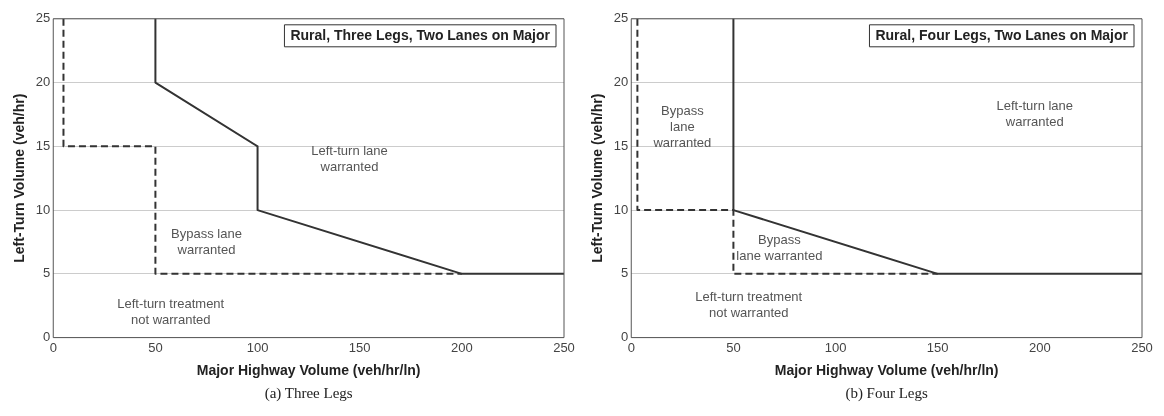 The width and height of the screenshot is (1164, 416). Describe the element at coordinates (1002, 34) in the screenshot. I see `text: Rural, Four Legs, Two Lanes on Major` at that location.